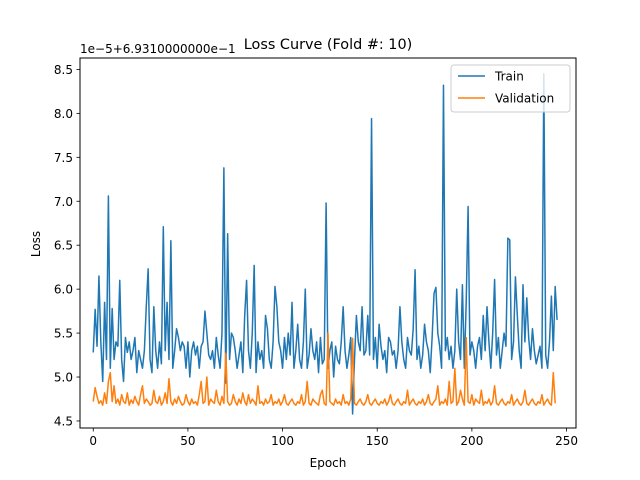 This screenshot has height=480, width=640. What do you see at coordinates (63, 158) in the screenshot?
I see `y-tick-label: 7.5` at bounding box center [63, 158].